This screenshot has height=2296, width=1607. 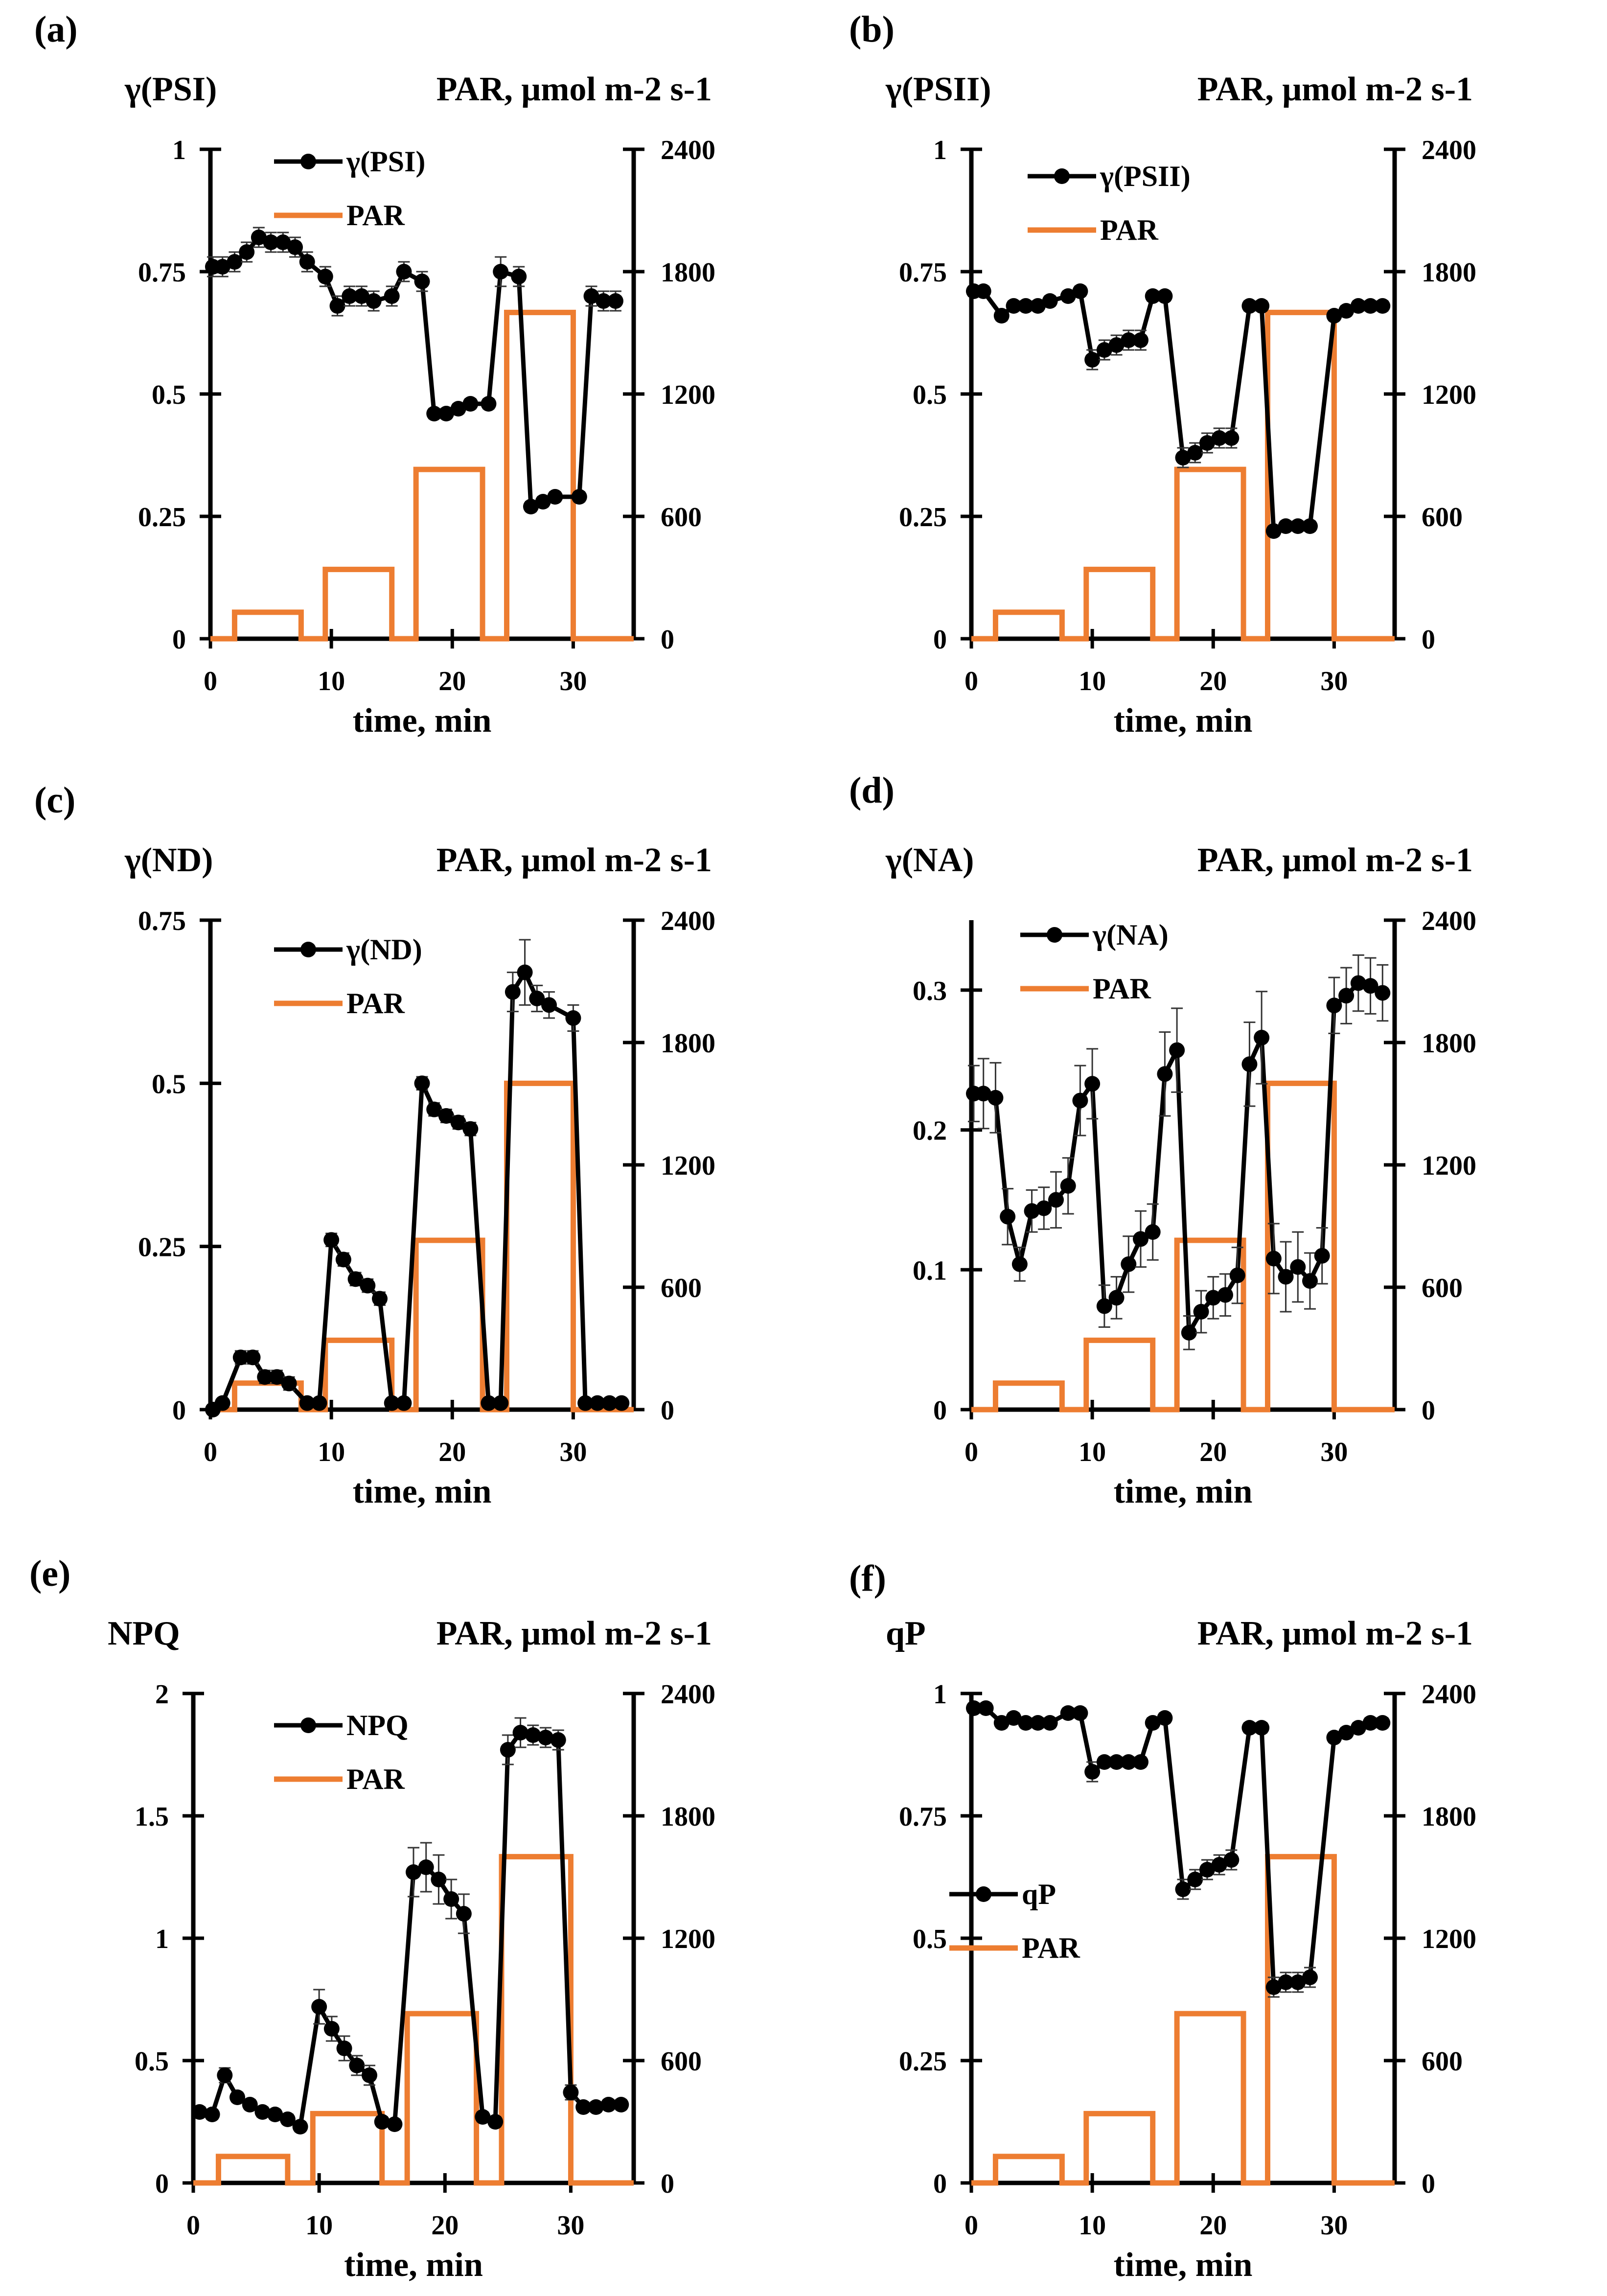 What do you see at coordinates (940, 1694) in the screenshot?
I see `y-tick-label: 1` at bounding box center [940, 1694].